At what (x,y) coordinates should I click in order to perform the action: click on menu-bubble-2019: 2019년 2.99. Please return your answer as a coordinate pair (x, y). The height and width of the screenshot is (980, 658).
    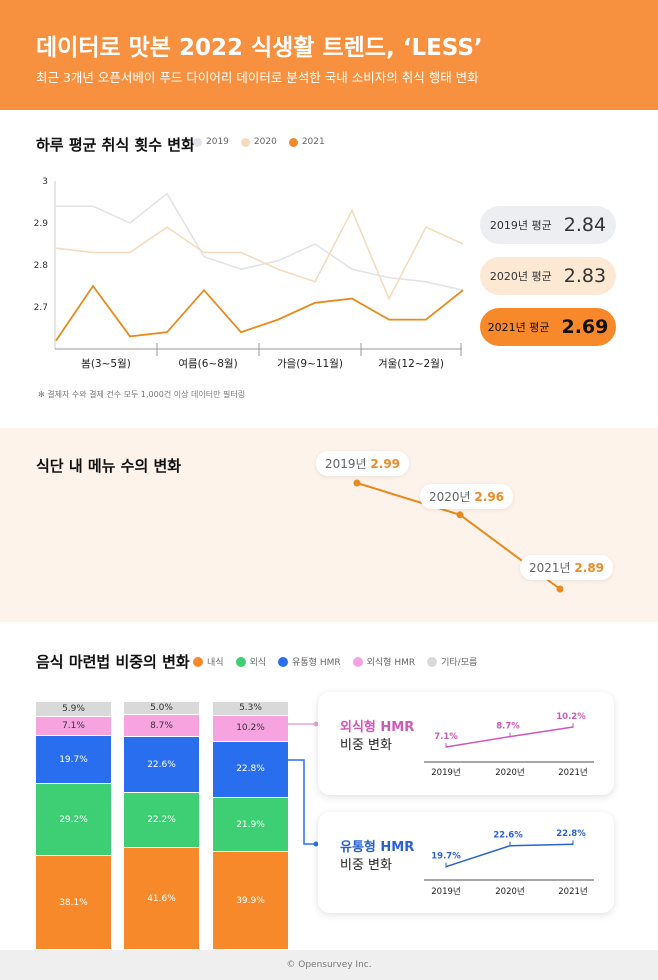
    Looking at the image, I should click on (363, 463).